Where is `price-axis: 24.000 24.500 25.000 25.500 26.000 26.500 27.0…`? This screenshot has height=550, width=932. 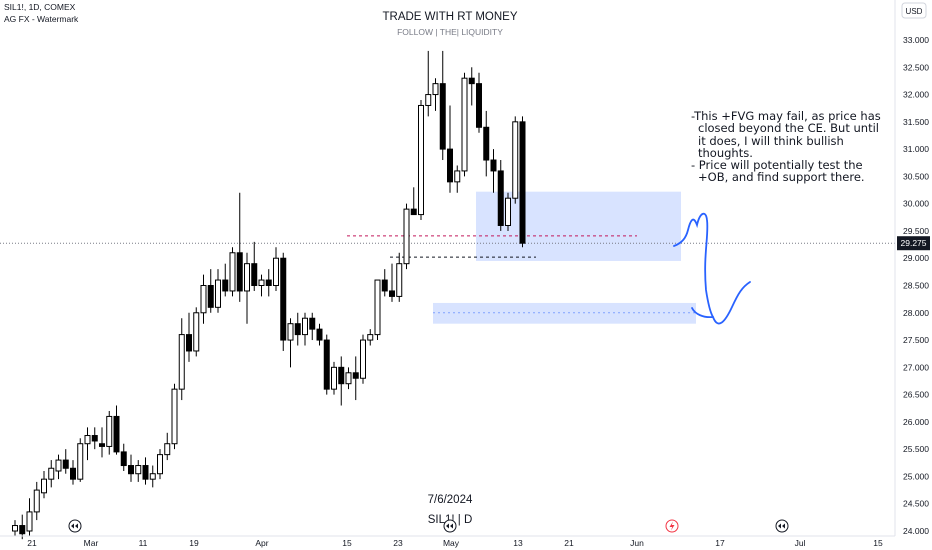
price-axis: 24.000 24.500 25.000 25.500 26.000 26.500 27.0… is located at coordinates (912, 268).